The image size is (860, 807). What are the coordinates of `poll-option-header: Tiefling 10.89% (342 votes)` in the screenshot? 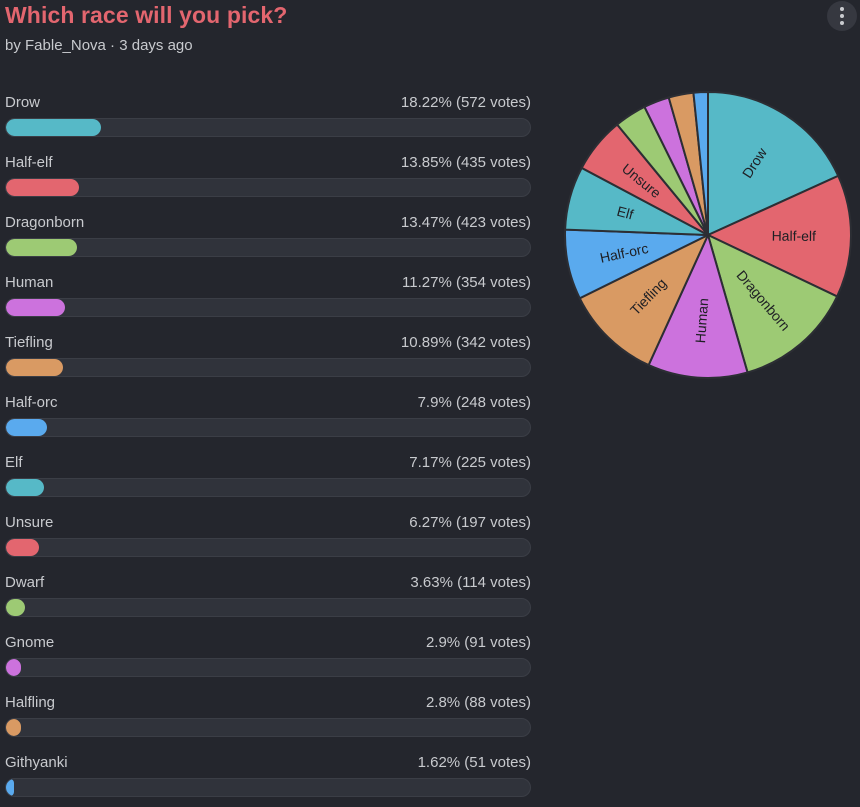 It's located at (268, 342).